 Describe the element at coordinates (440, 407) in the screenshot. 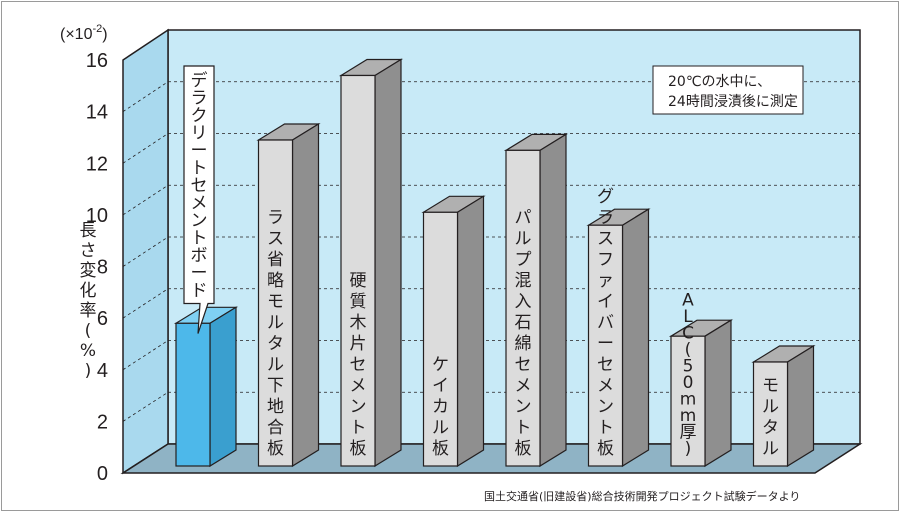

I see `category-label-char: カ` at that location.